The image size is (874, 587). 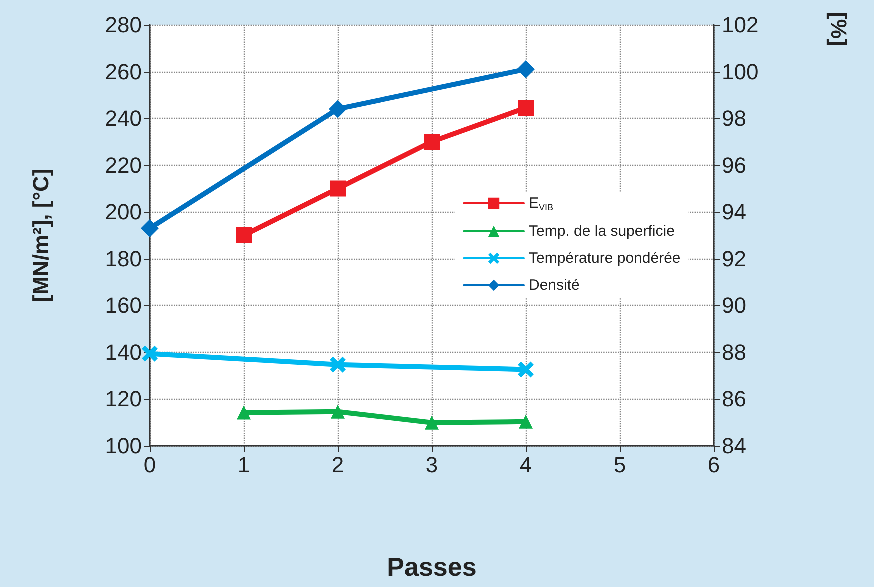 I want to click on legend-label: Température pondérée, so click(x=605, y=258).